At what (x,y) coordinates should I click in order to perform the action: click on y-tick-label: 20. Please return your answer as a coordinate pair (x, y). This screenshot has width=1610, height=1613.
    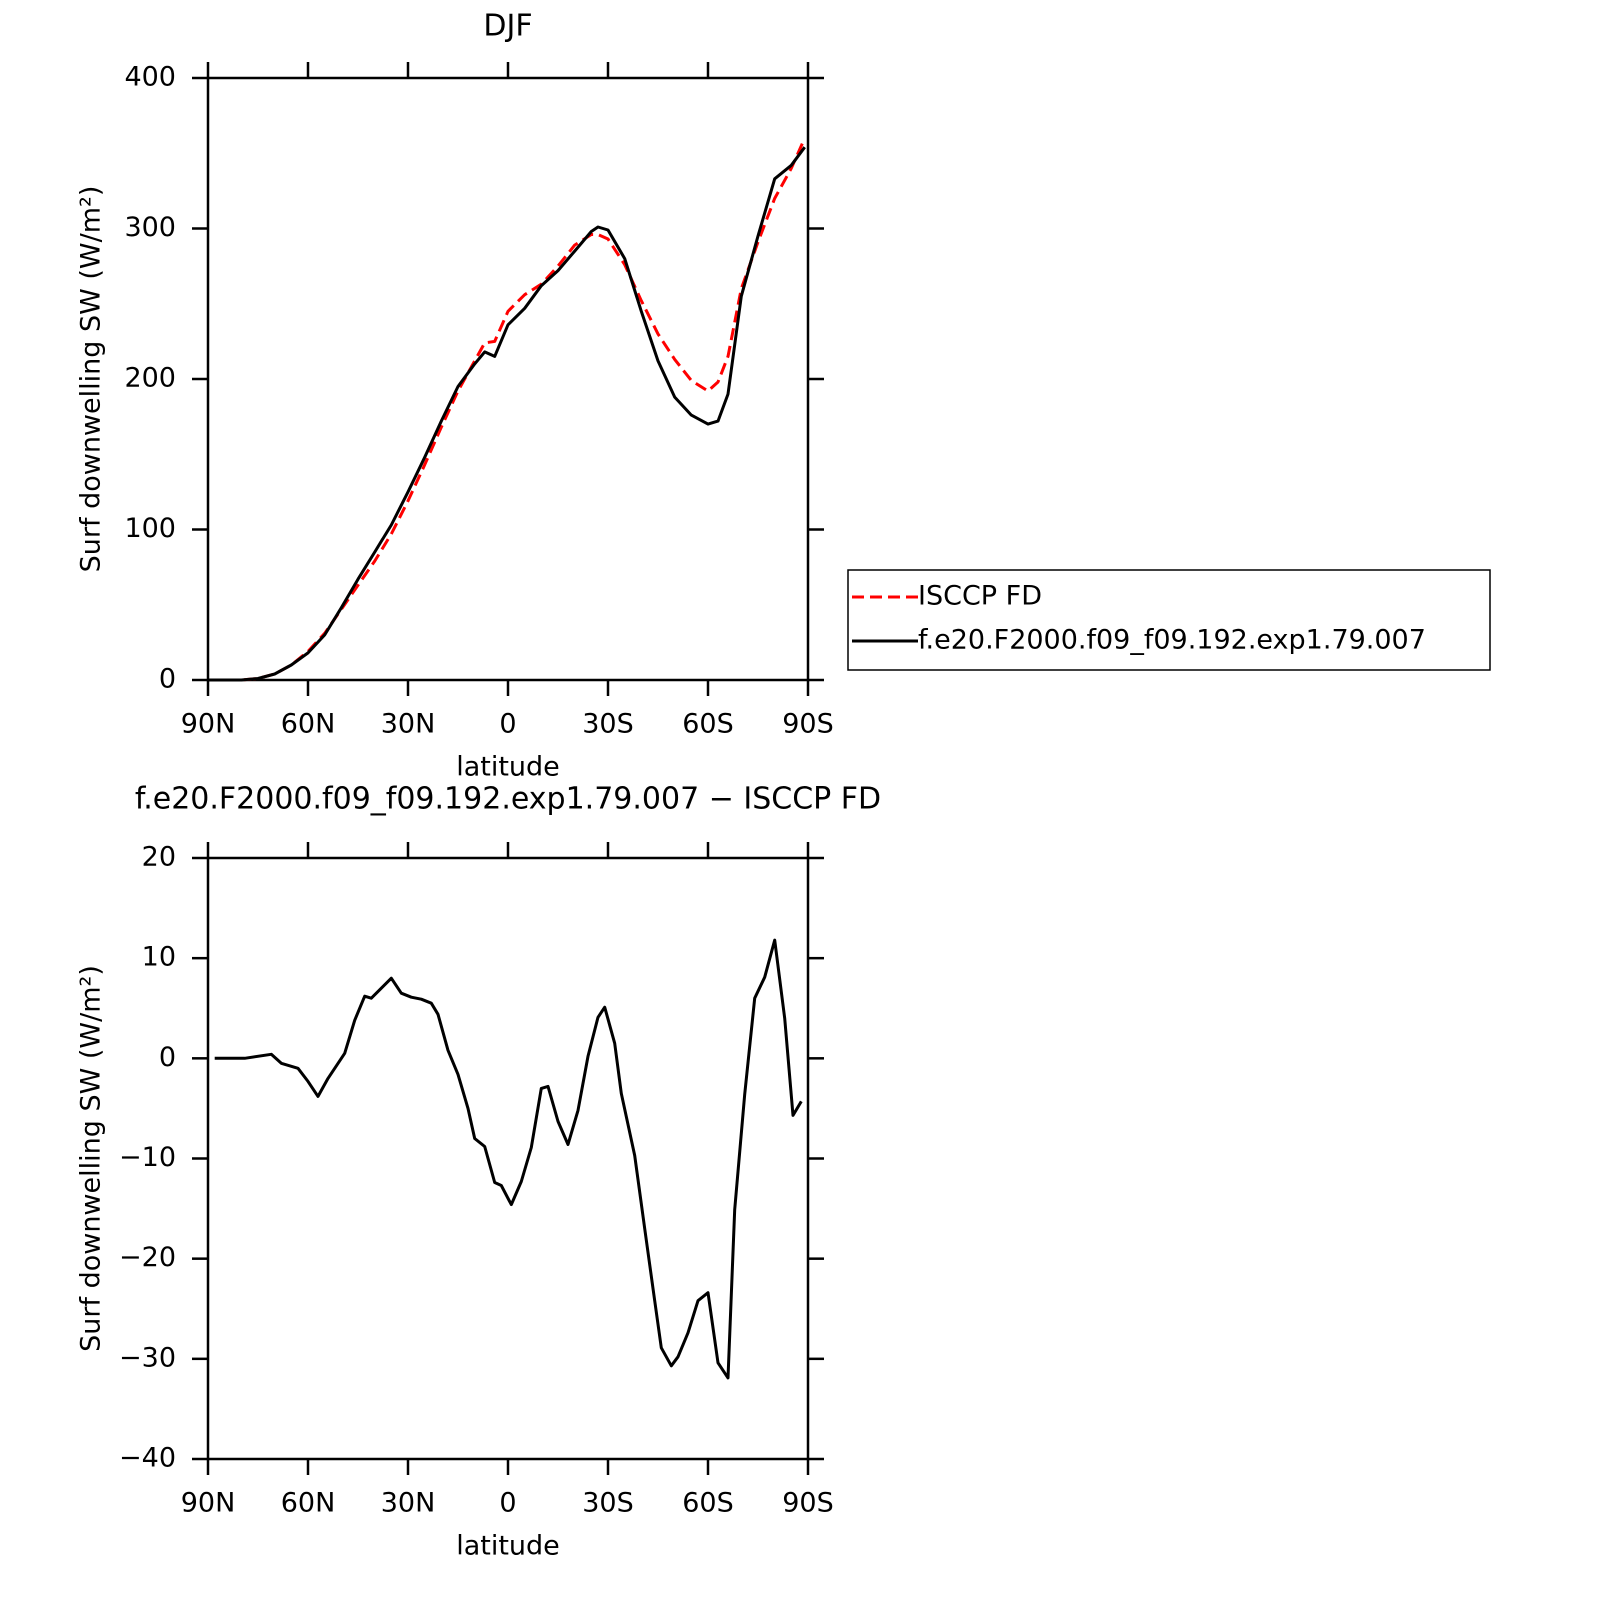
    Looking at the image, I should click on (159, 857).